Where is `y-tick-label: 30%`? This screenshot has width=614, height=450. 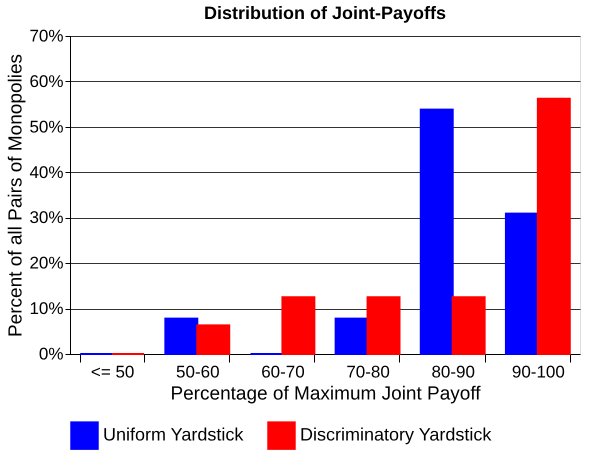 y-tick-label: 30% is located at coordinates (46, 218).